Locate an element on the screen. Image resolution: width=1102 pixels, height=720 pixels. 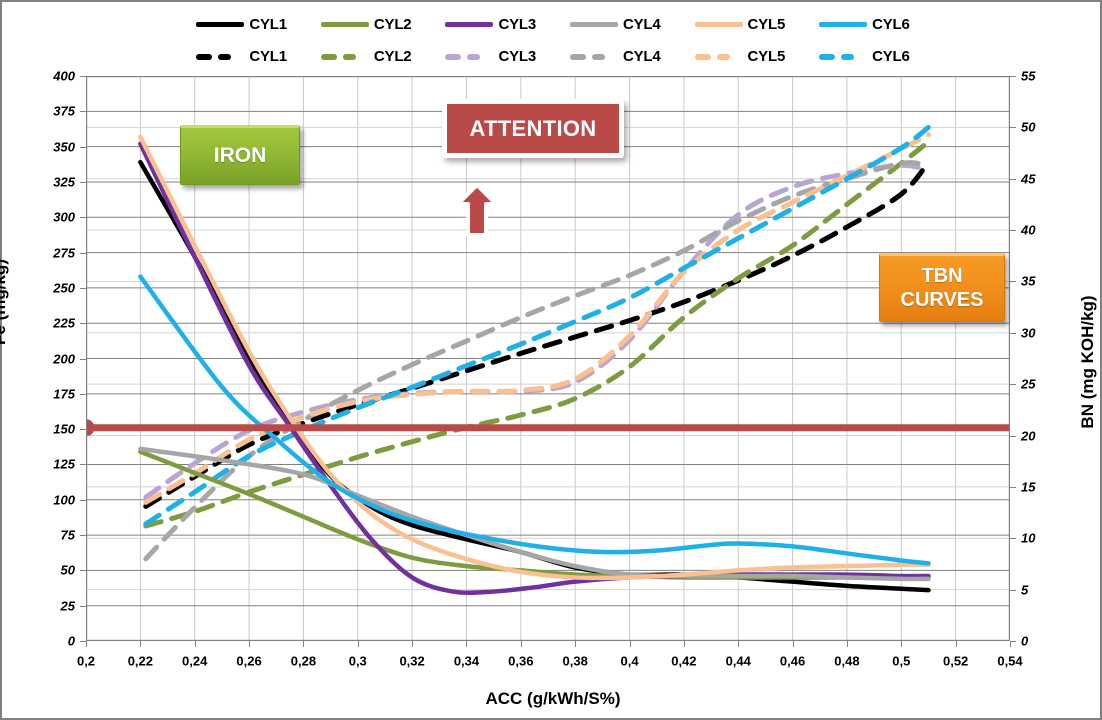
y-axis-left-tick-label: 225 is located at coordinates (64, 323).